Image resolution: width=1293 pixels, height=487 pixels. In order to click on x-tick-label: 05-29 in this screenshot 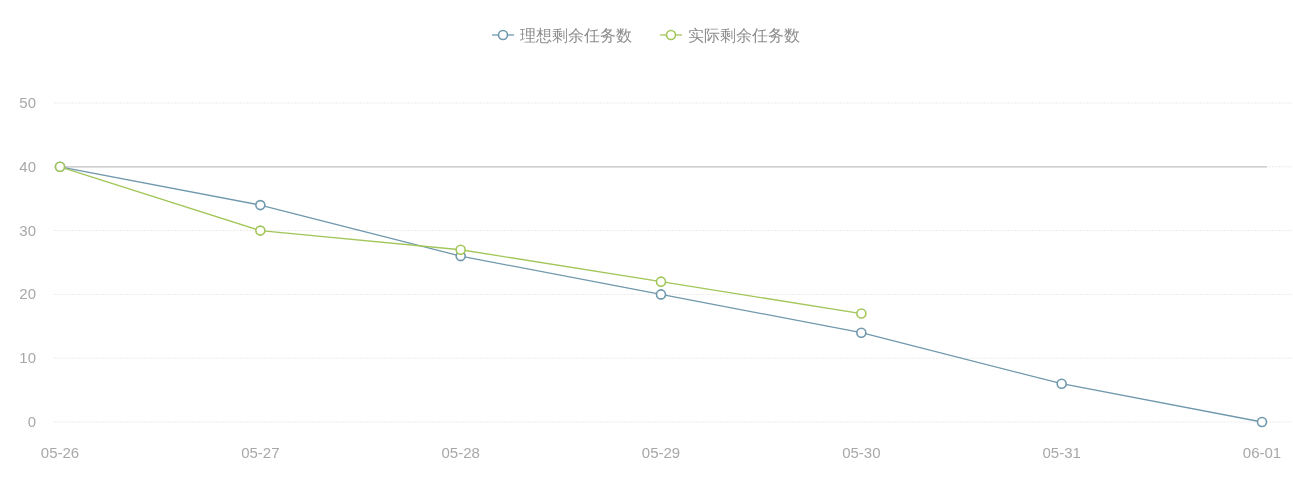, I will do `click(661, 452)`.